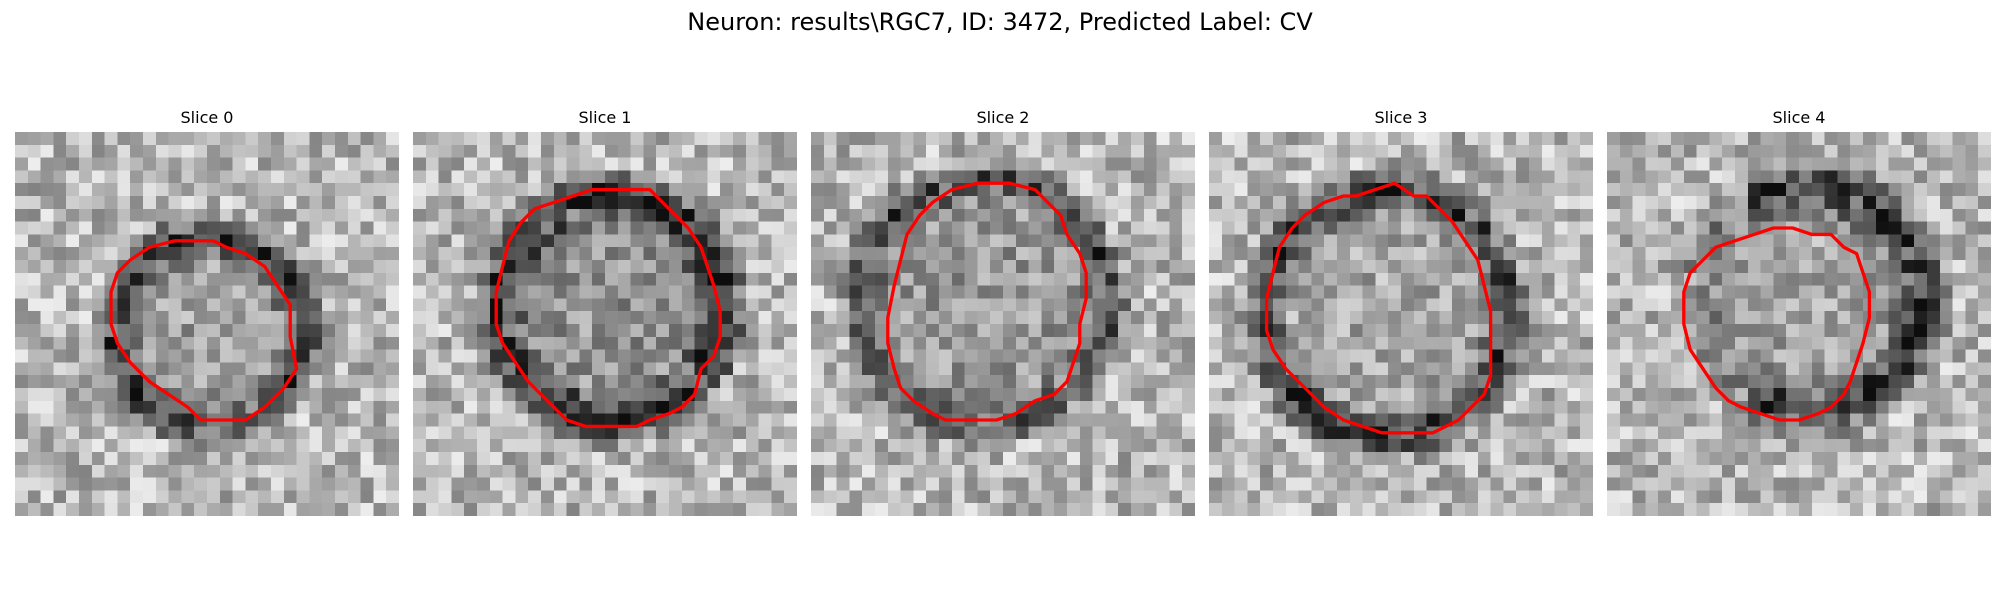 The width and height of the screenshot is (2000, 600). Describe the element at coordinates (1003, 117) in the screenshot. I see `slice-title-2: Slice 2` at that location.